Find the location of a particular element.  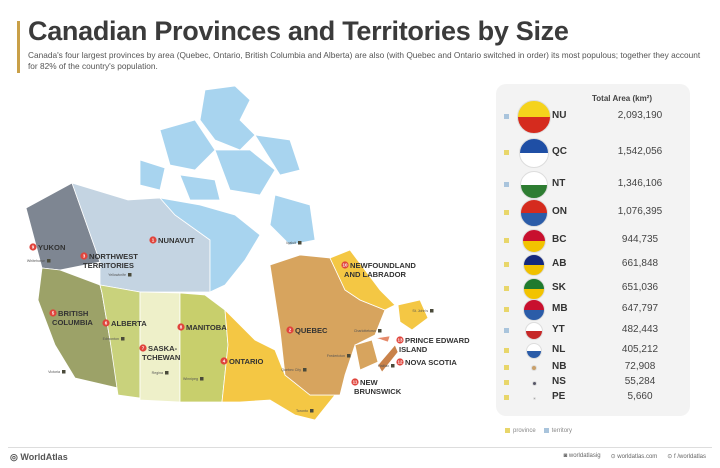

rank-number: 12 is located at coordinates (400, 362).